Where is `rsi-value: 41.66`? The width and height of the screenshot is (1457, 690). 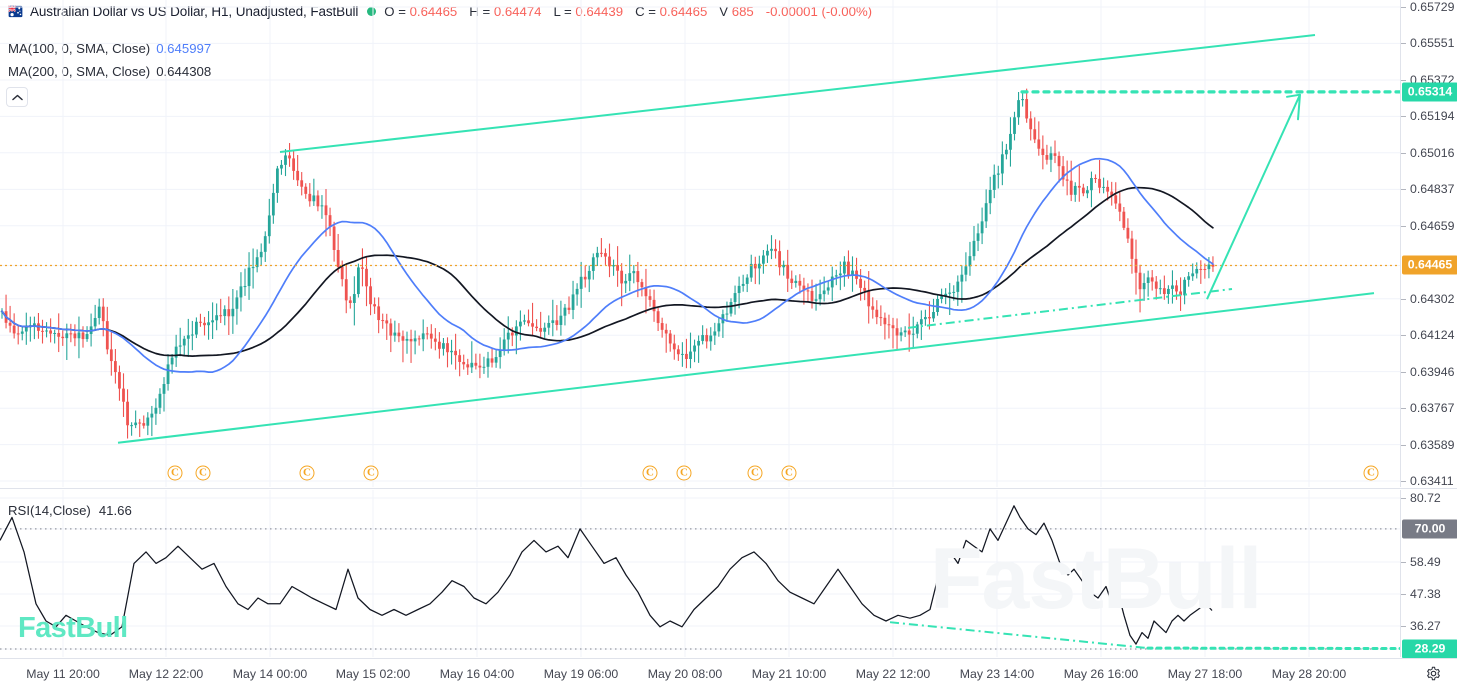 rsi-value: 41.66 is located at coordinates (115, 510).